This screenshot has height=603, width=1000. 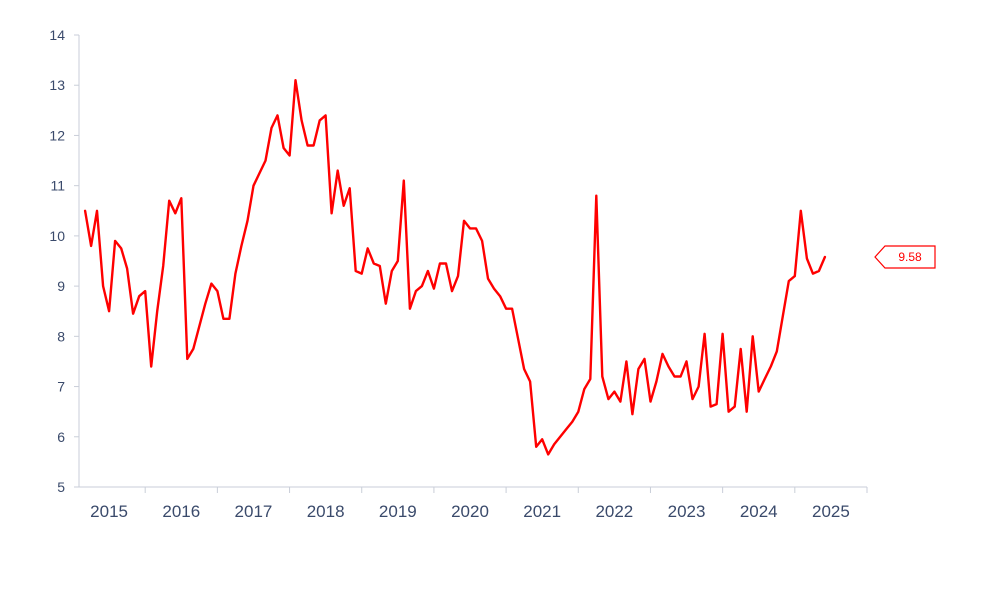 I want to click on x-tick-label: 2019, so click(x=398, y=511).